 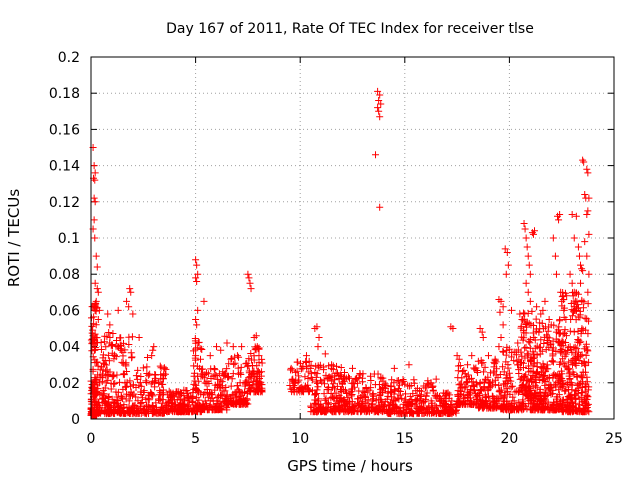 I want to click on y-tick-label: 0.08, so click(x=64, y=275).